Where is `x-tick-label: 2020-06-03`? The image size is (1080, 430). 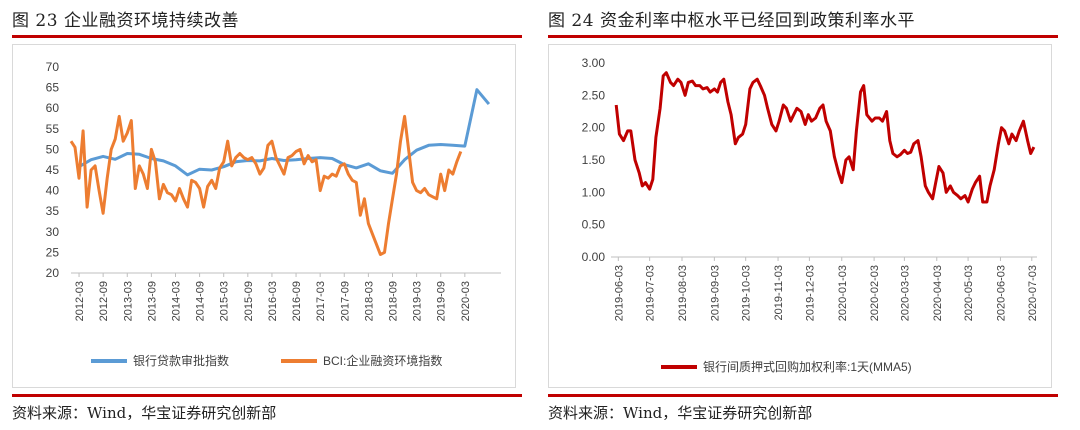 x-tick-label: 2020-06-03 is located at coordinates (1001, 293).